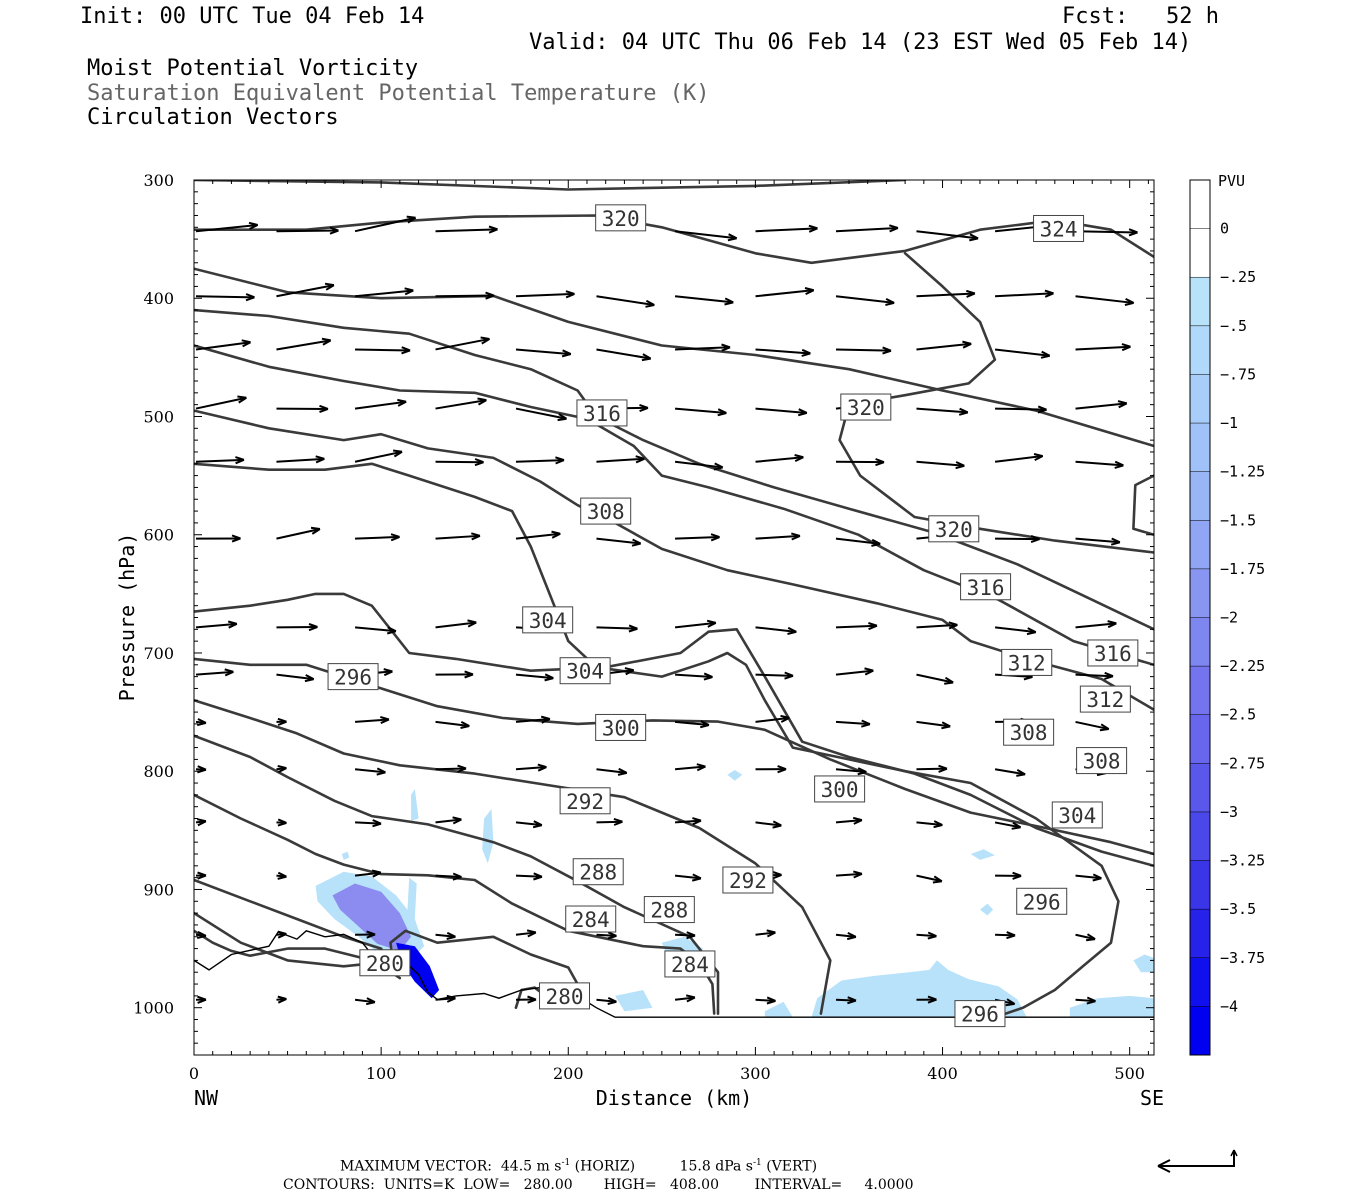 This screenshot has width=1350, height=1200. I want to click on field-title-vectors: Circulation Vectors, so click(213, 117).